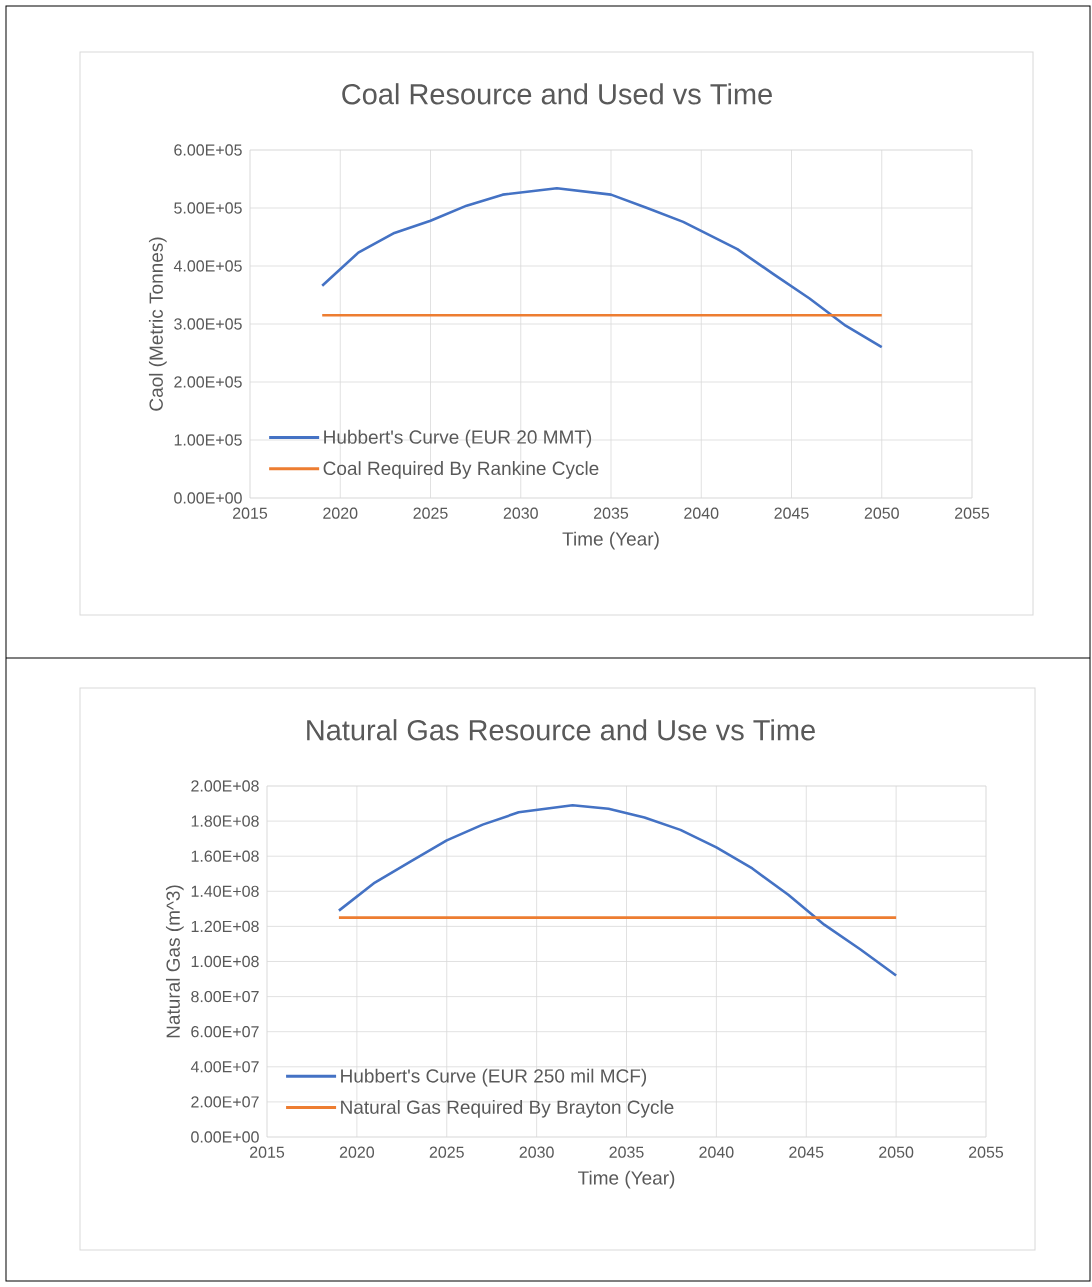 The width and height of the screenshot is (1092, 1287). Describe the element at coordinates (458, 438) in the screenshot. I see `legend-label: Hubbert's Curve (EUR 20 MMT)` at that location.